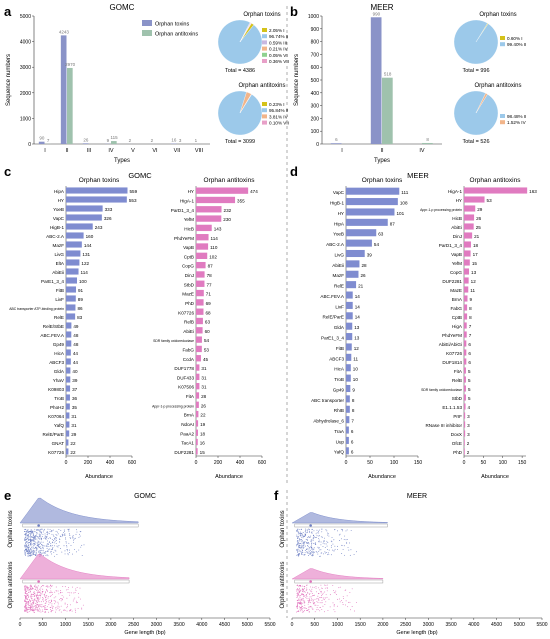 Image resolution: width=550 pixels, height=639 pixels. Describe the element at coordinates (470, 317) in the screenshot. I see `bar-value-label: 8` at that location.